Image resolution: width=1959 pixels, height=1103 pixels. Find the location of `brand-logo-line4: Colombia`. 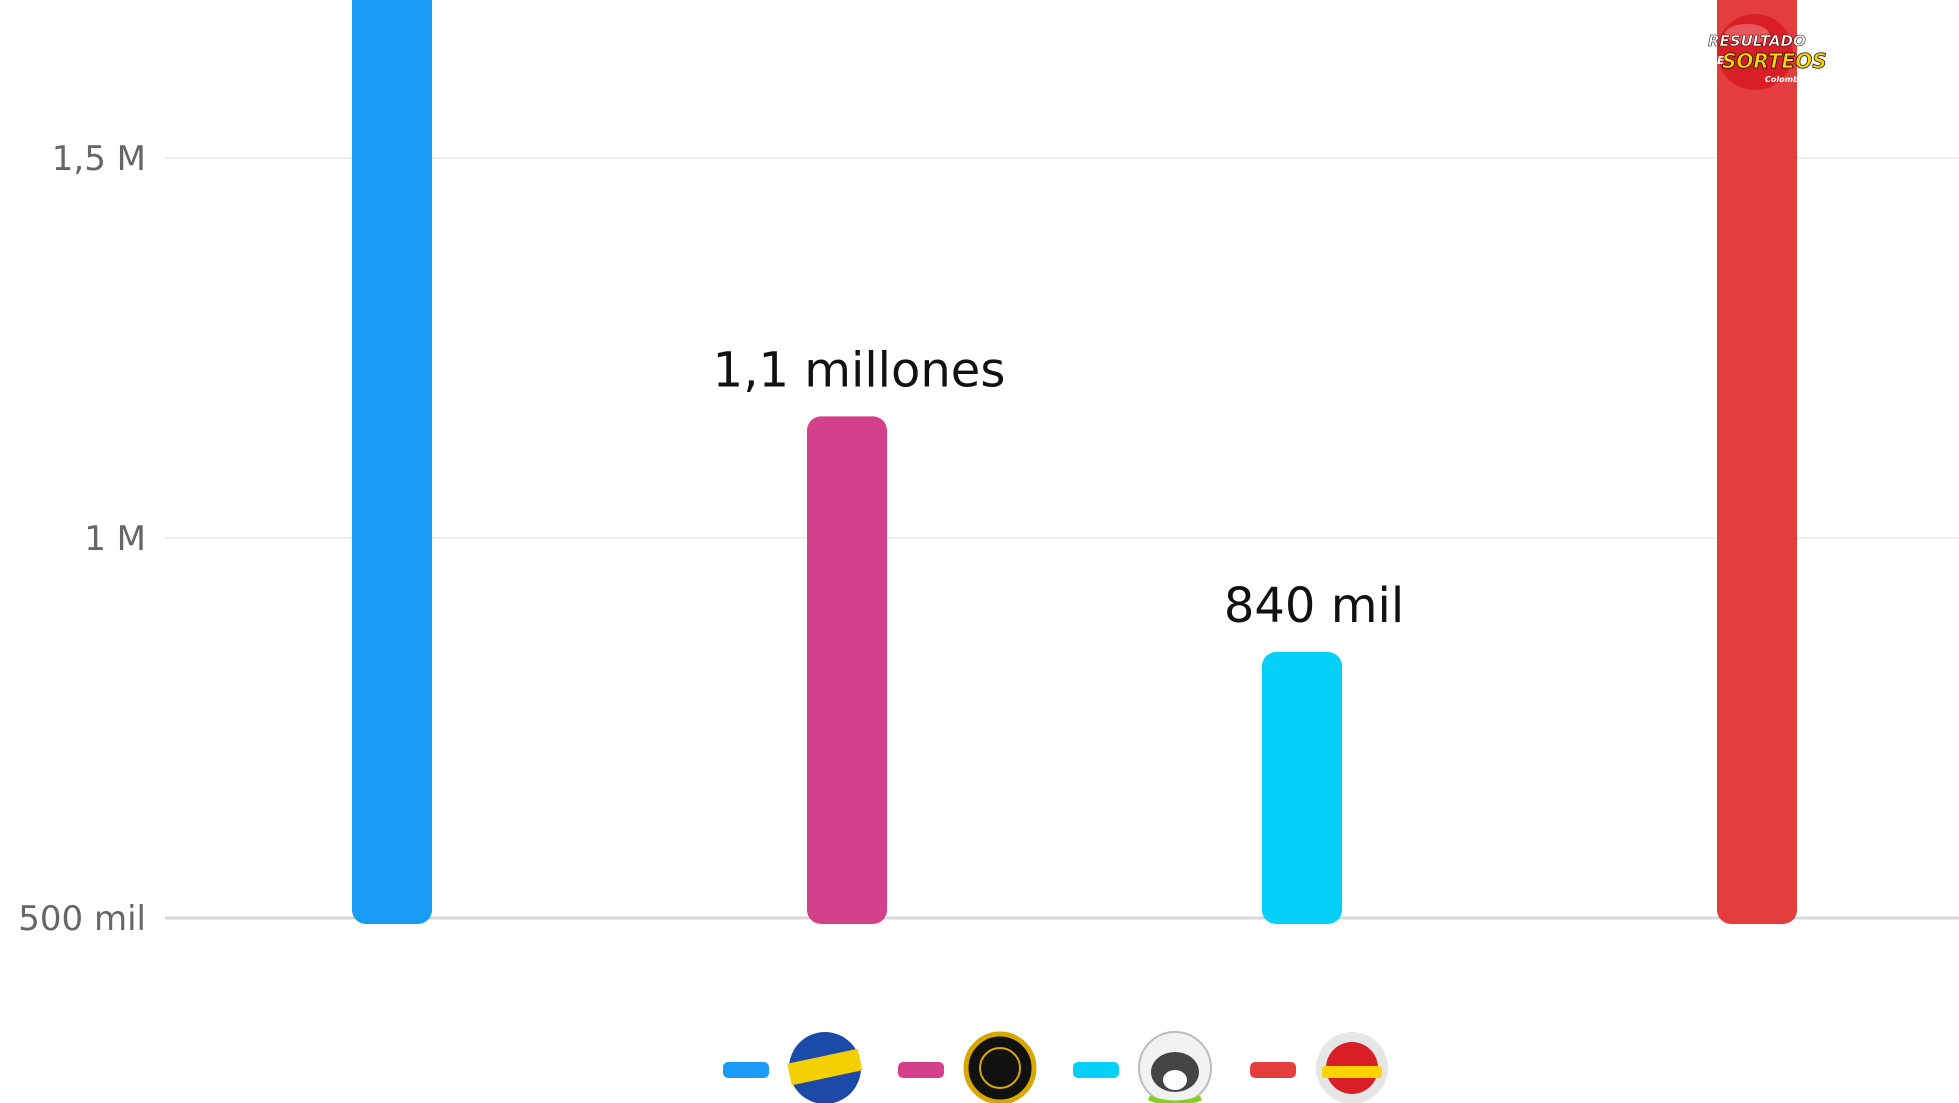

brand-logo-line4: Colombia is located at coordinates (1786, 79).